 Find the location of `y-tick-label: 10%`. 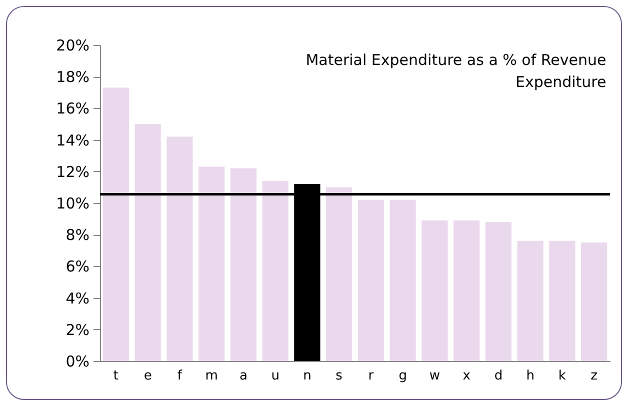

y-tick-label: 10% is located at coordinates (73, 203).